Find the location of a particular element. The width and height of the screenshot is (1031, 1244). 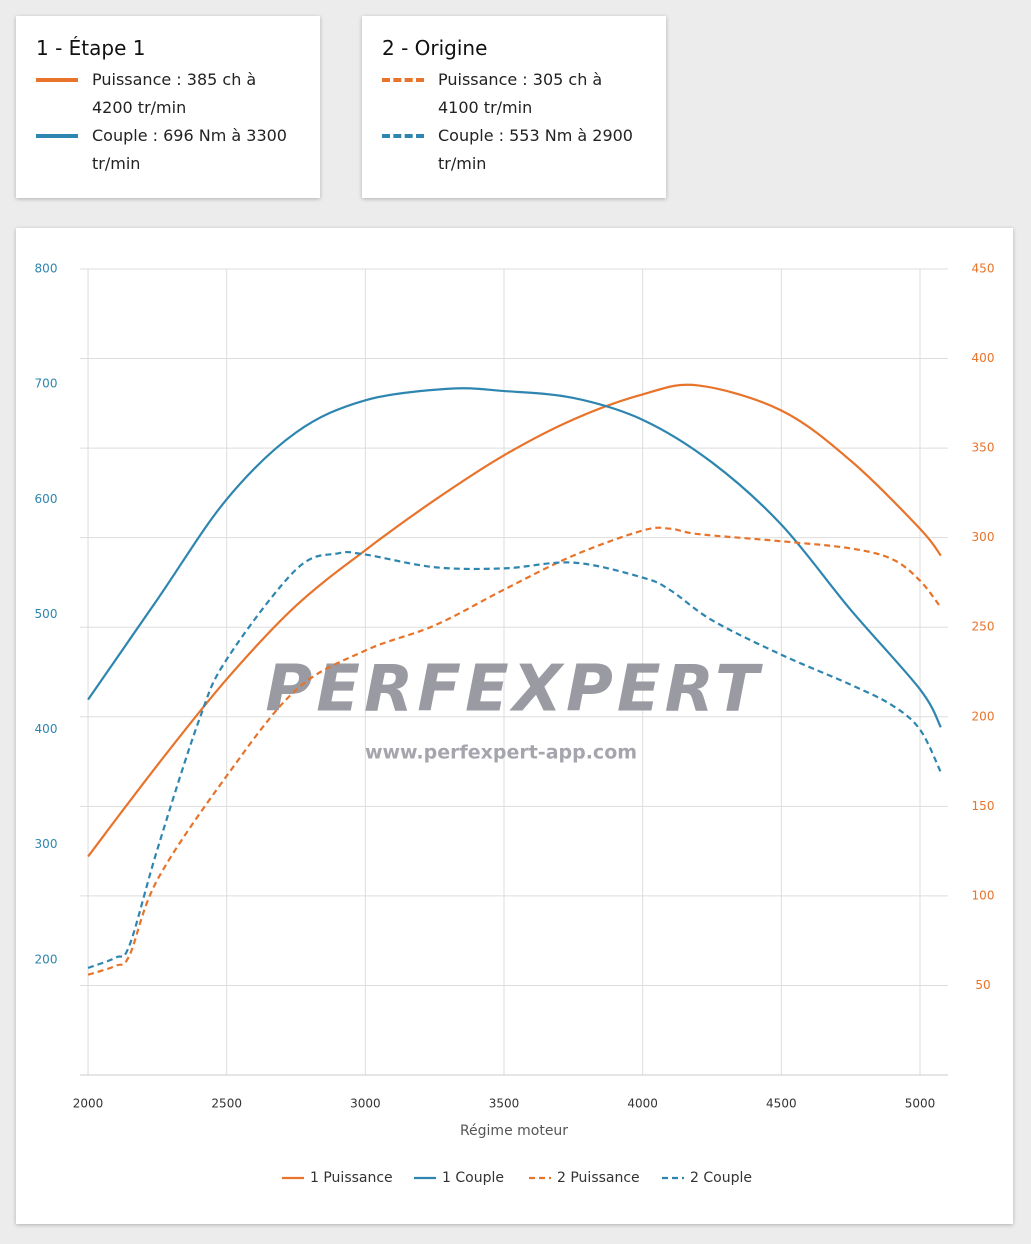

y2-tick-label: 200 is located at coordinates (983, 716).